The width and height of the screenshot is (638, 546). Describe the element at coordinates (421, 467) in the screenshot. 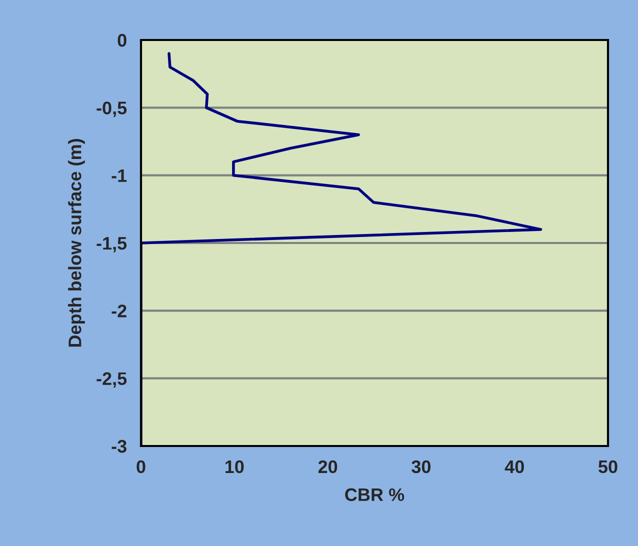

I see `x-tick-label: 30` at that location.